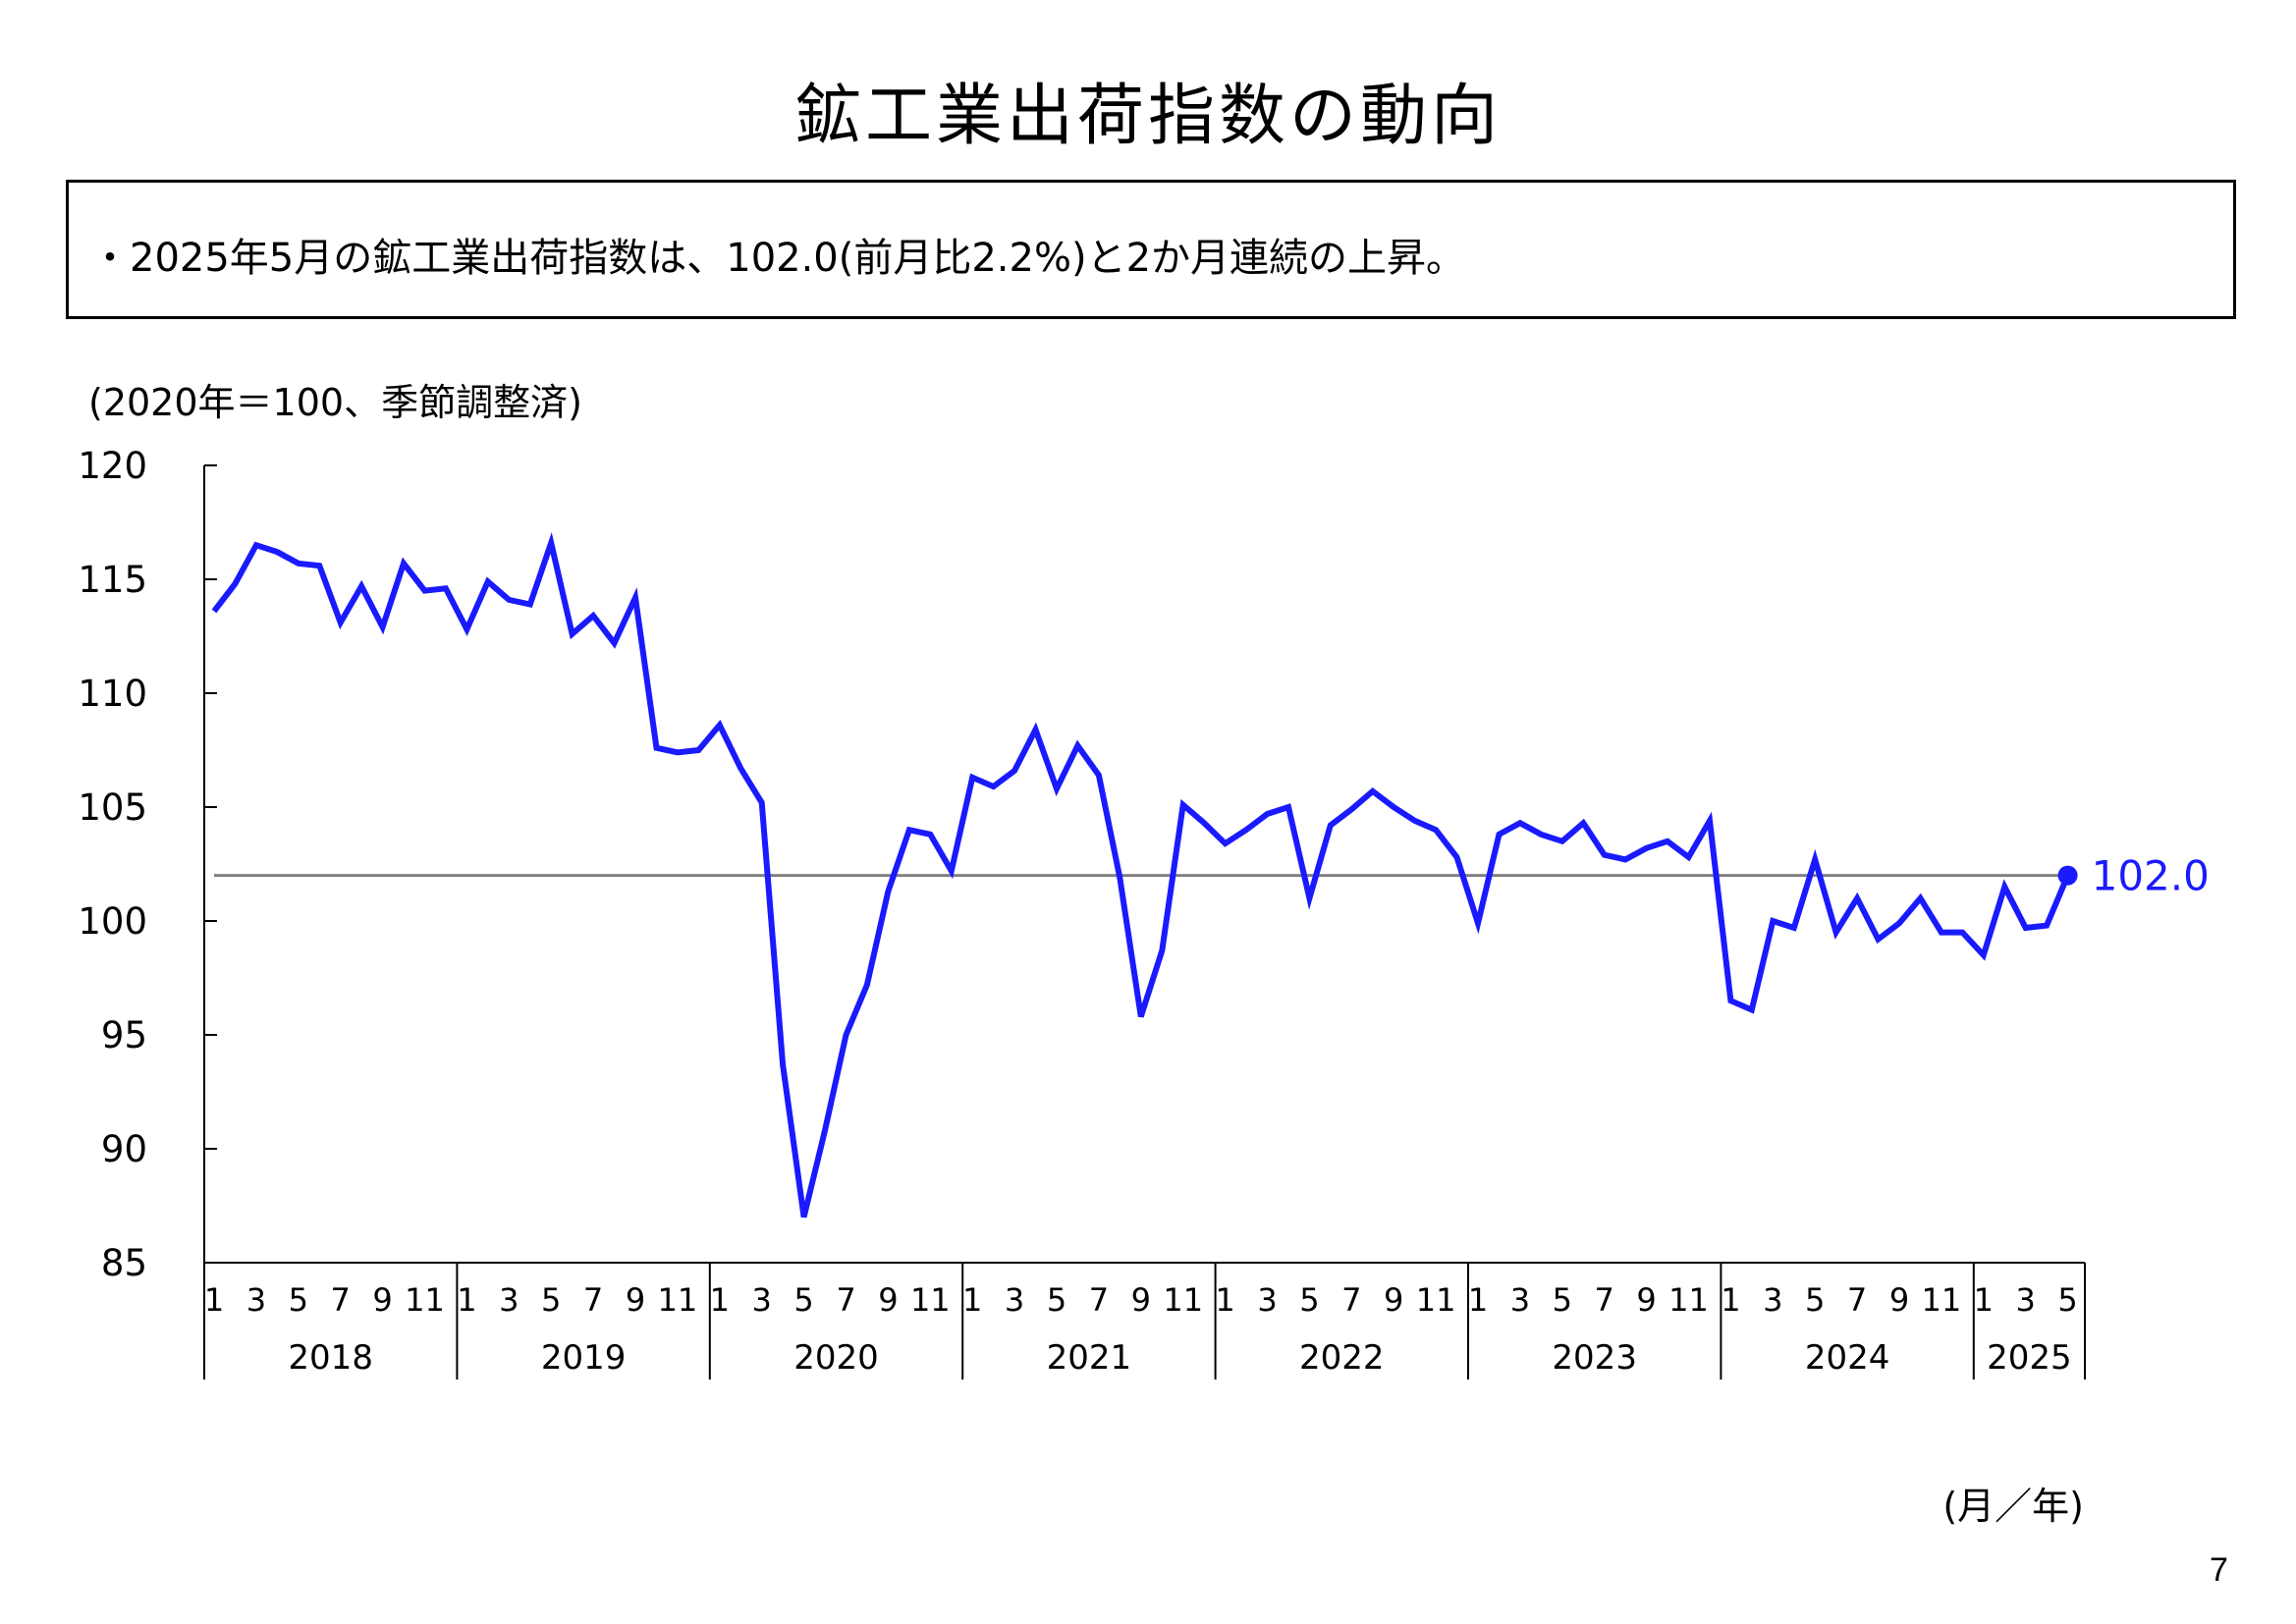 The height and width of the screenshot is (1624, 2296). Describe the element at coordinates (1342, 1358) in the screenshot. I see `year-label: 2022` at that location.